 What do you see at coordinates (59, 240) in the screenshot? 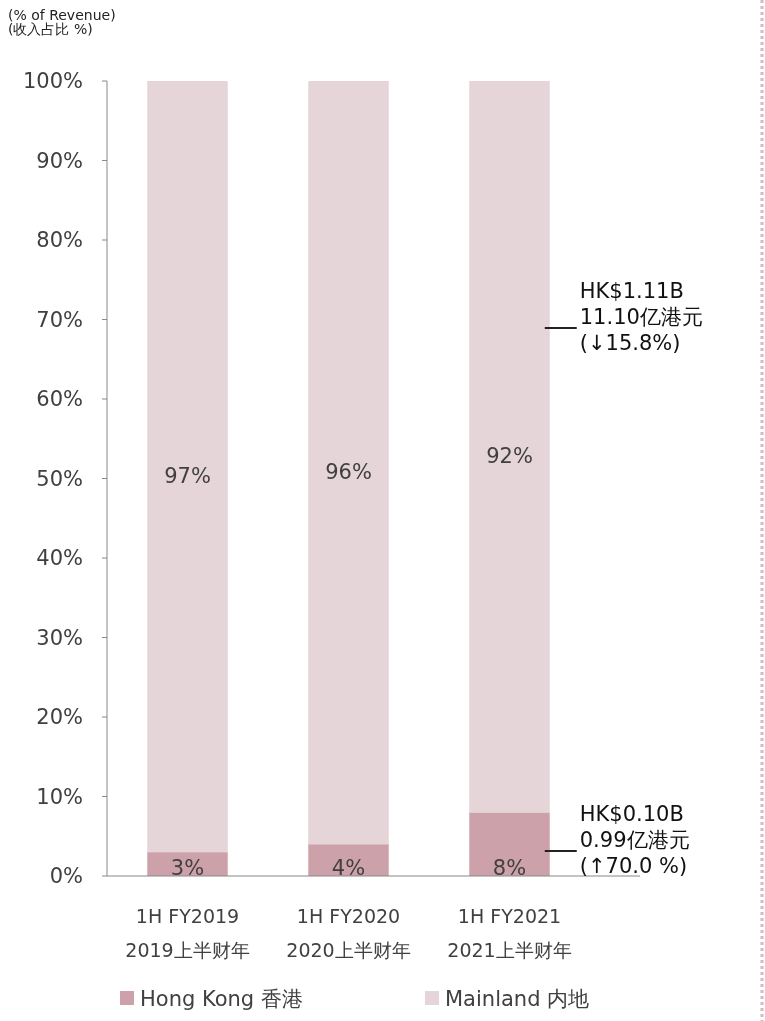
I see `y-tick-label: 80%` at bounding box center [59, 240].